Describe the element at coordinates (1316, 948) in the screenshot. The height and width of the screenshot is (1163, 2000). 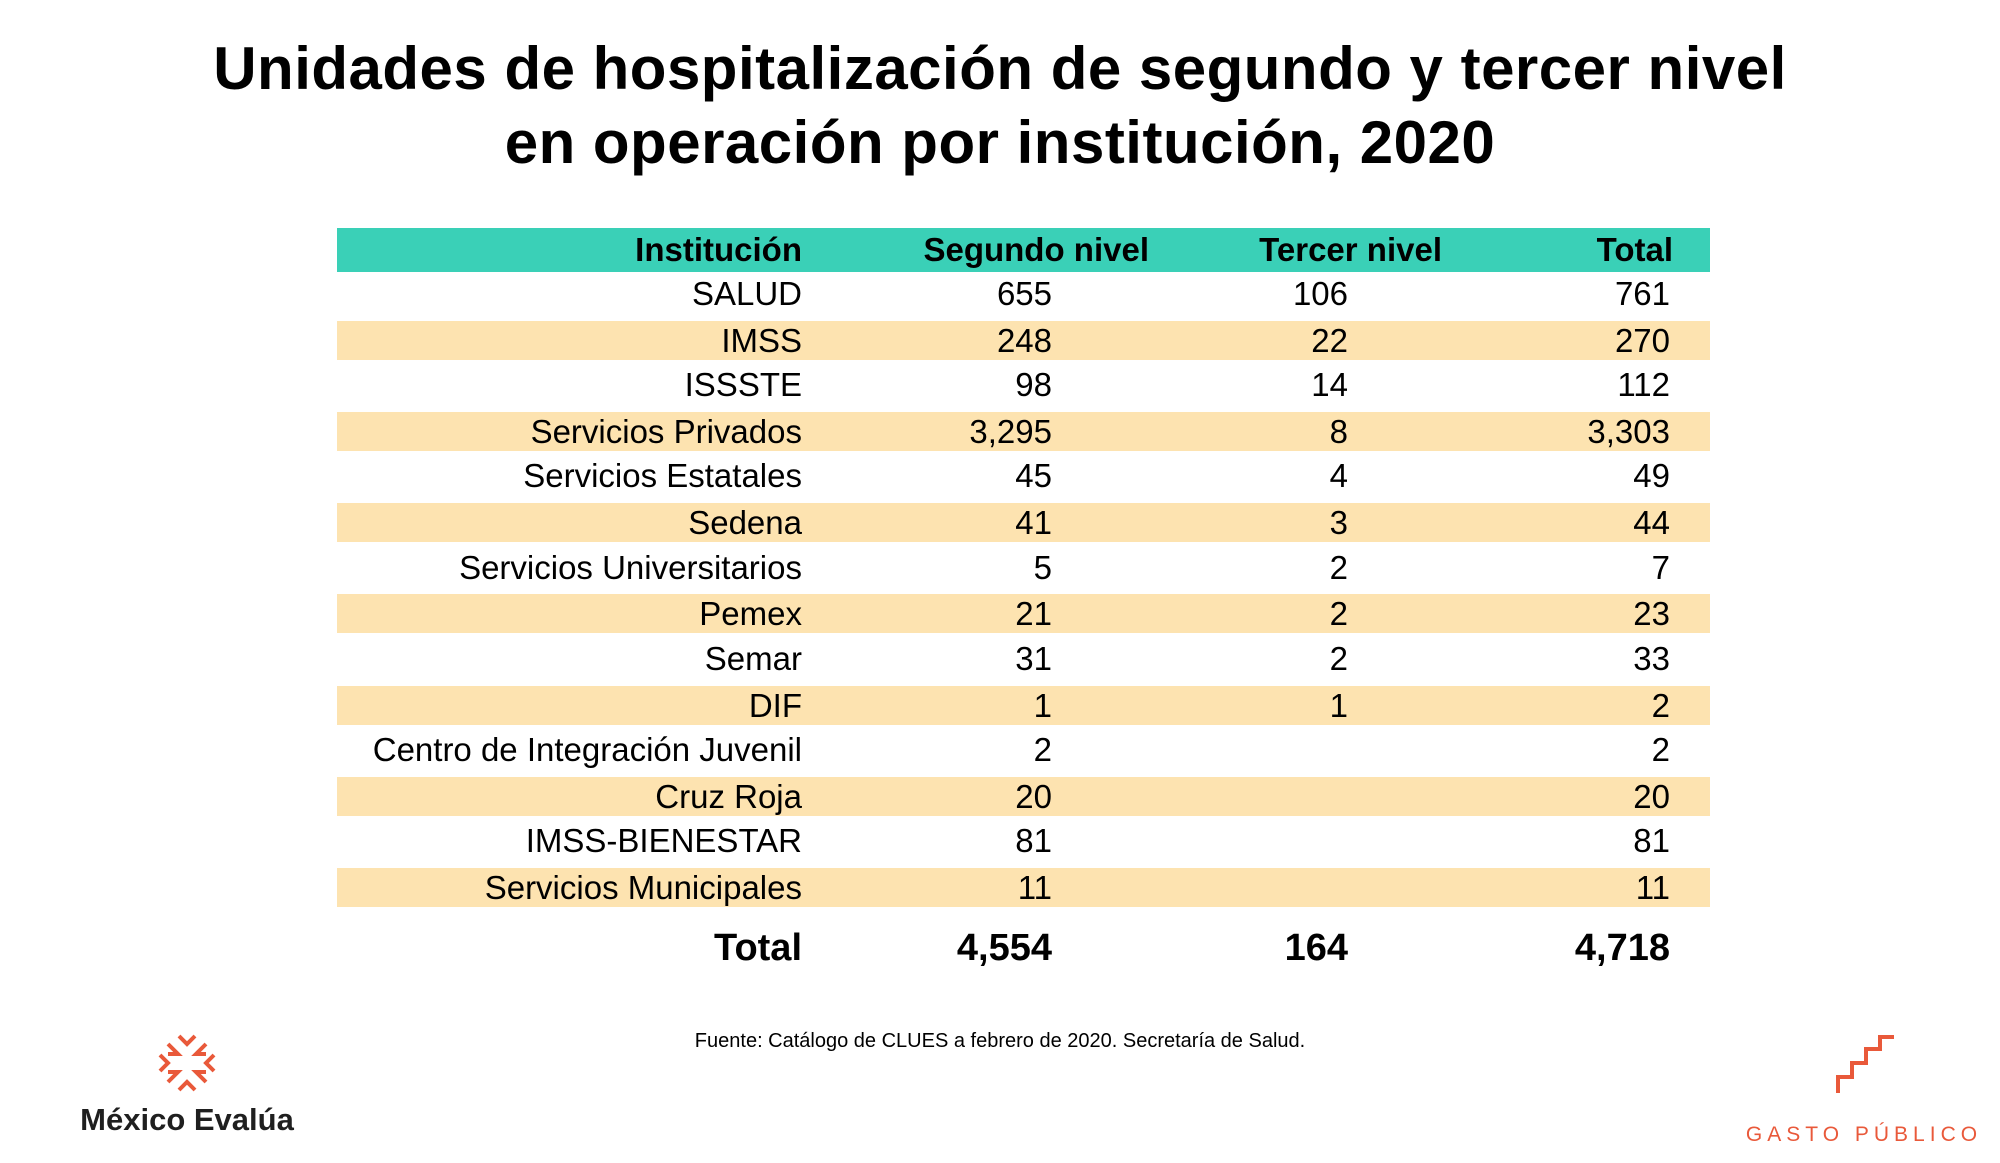
I see `total-tercer-nivel: 164` at that location.